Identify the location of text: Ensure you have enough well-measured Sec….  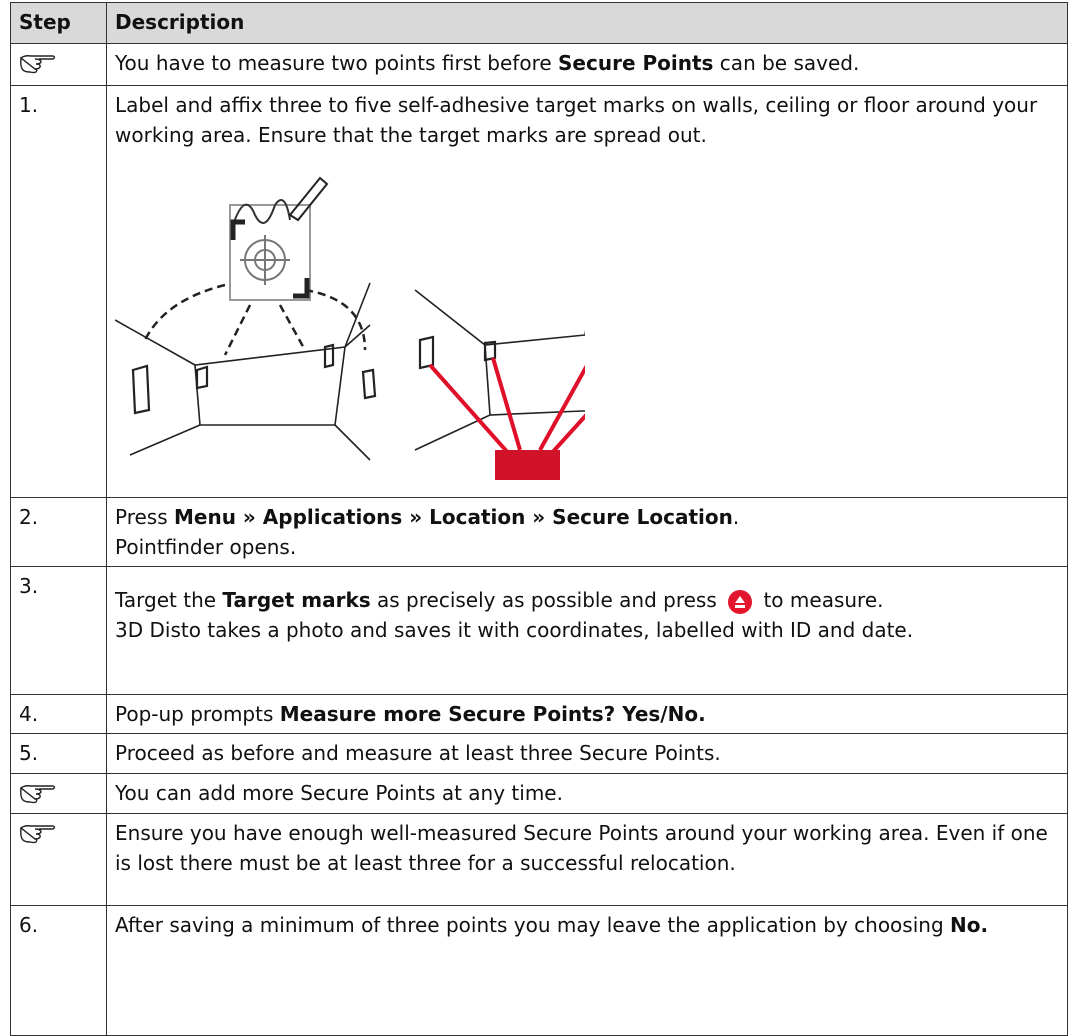
(581, 848).